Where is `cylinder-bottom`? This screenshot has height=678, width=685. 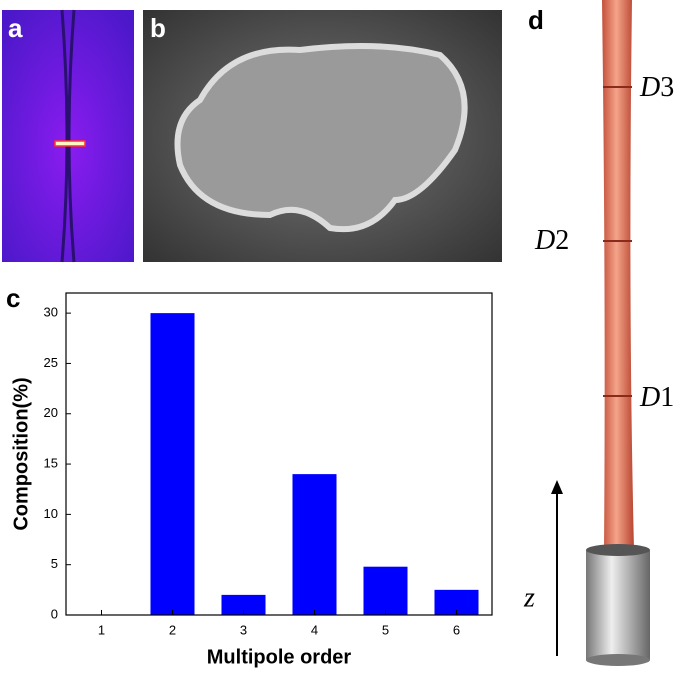 cylinder-bottom is located at coordinates (618, 660).